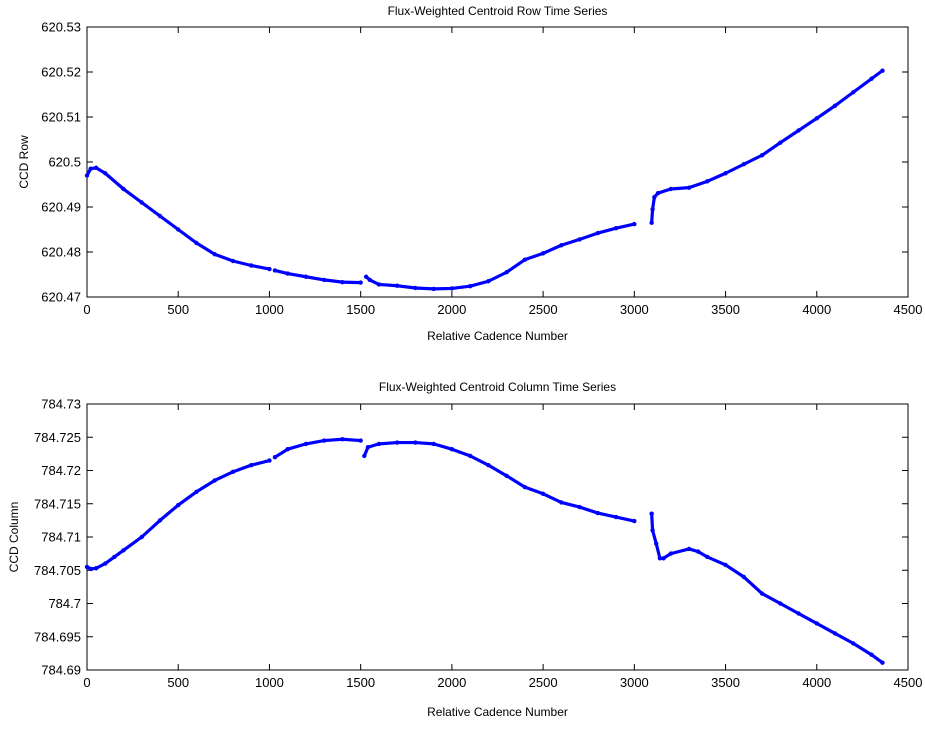  I want to click on y-tick-label: 620.5, so click(64, 162).